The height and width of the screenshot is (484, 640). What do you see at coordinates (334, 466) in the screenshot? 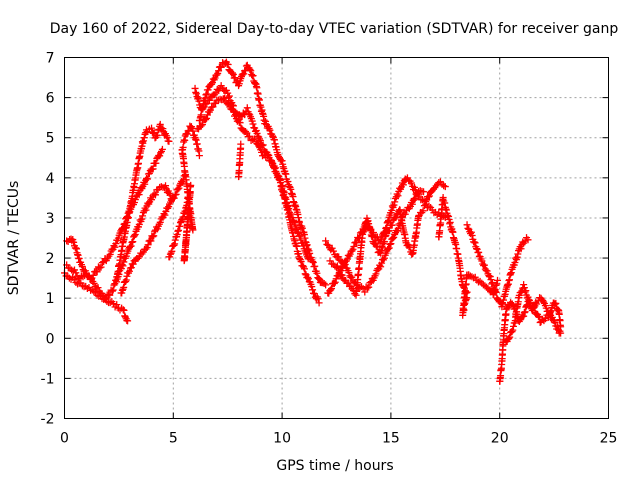
I see `x-axis-label: GPS time / hours` at bounding box center [334, 466].